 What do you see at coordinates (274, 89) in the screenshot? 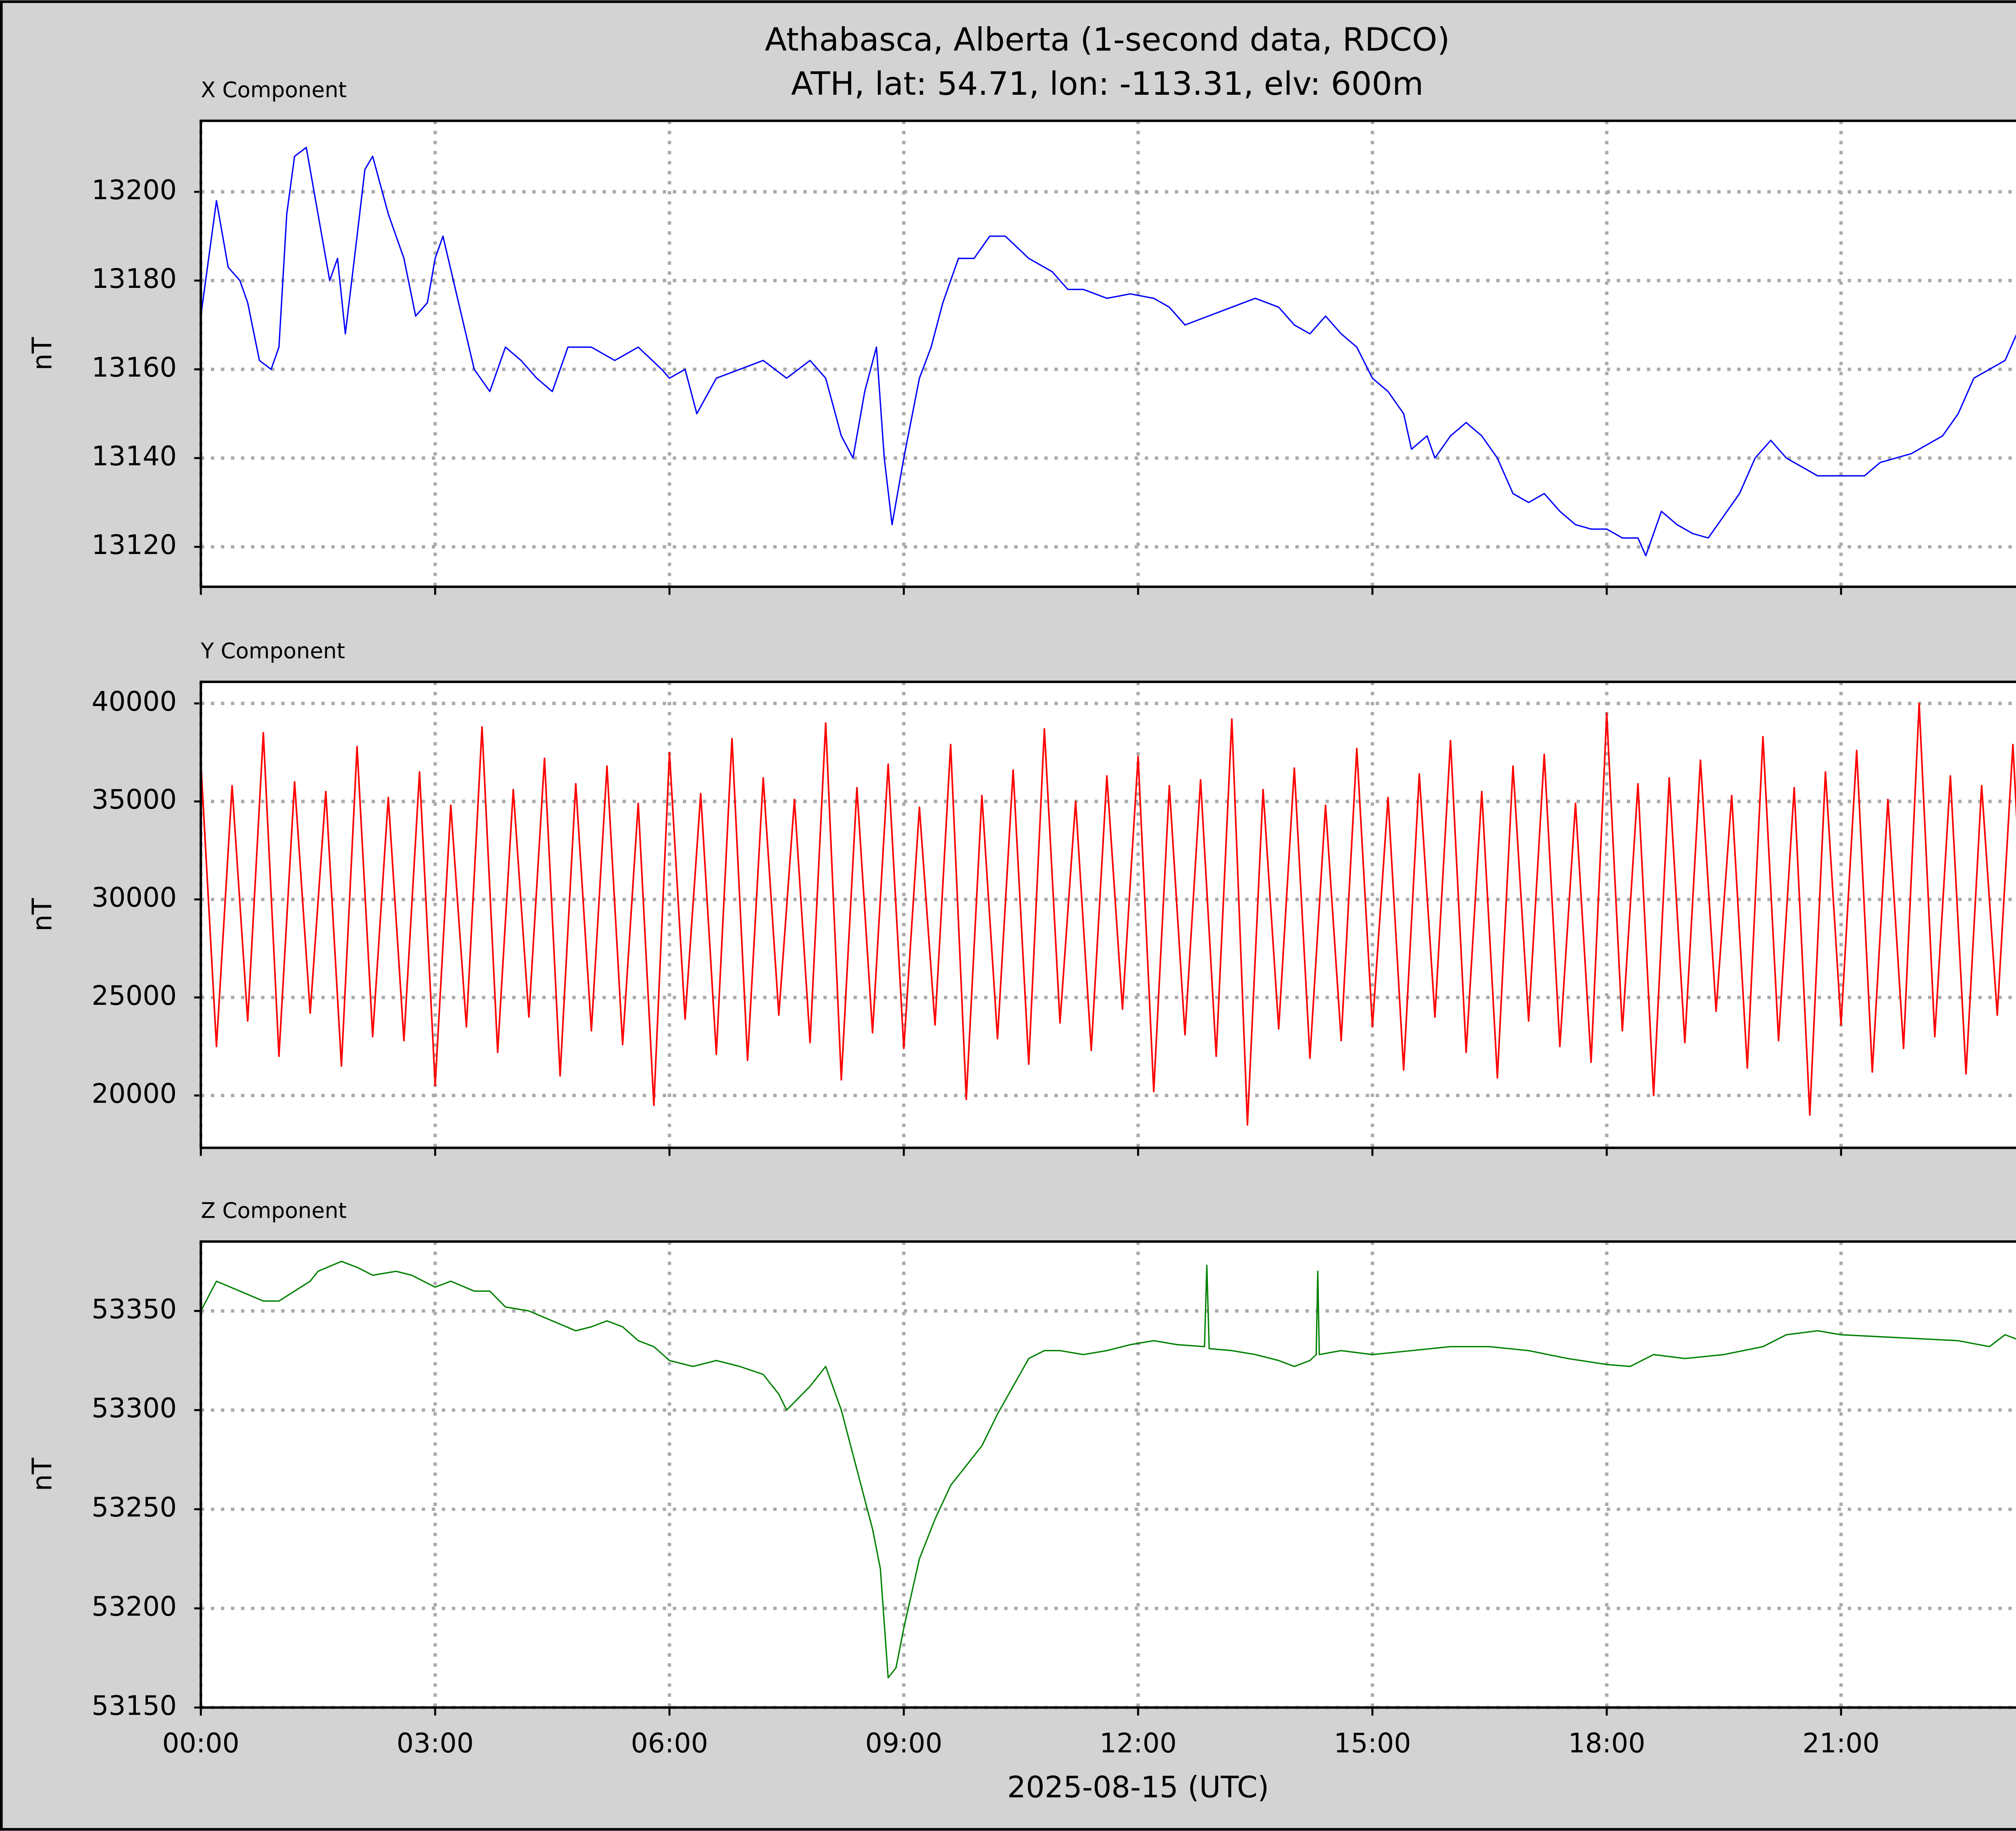
I see `panel-title: X Component` at bounding box center [274, 89].